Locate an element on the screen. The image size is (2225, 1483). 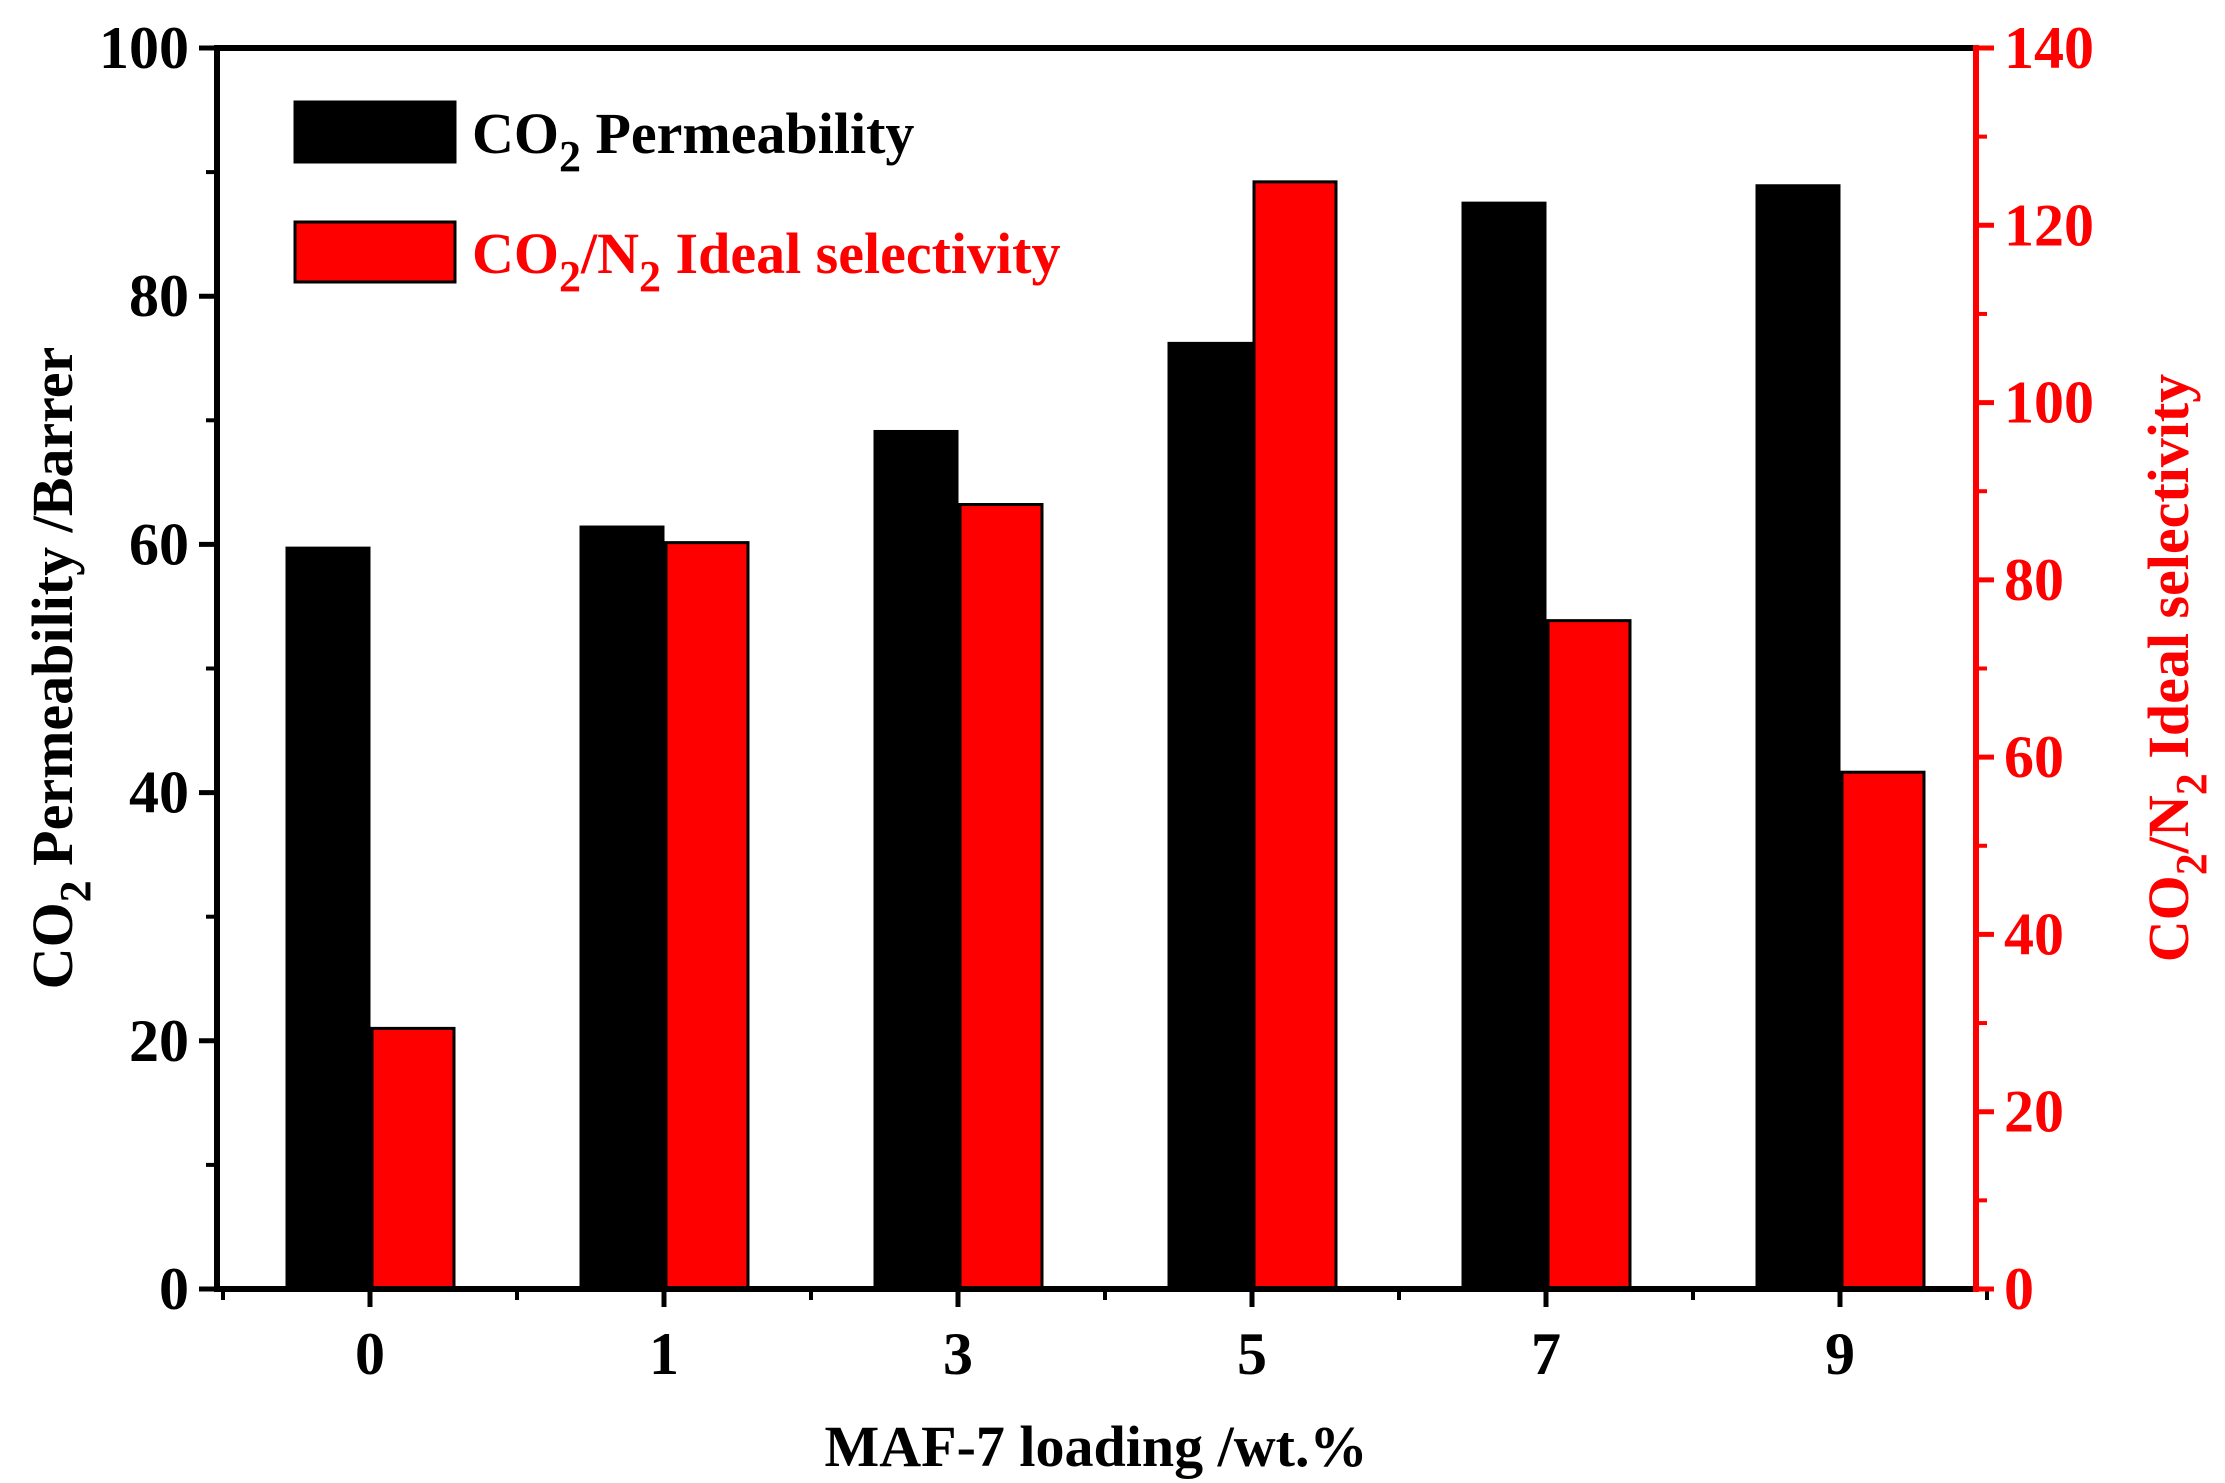
y2-tick-label-40: 40 is located at coordinates (2034, 934).